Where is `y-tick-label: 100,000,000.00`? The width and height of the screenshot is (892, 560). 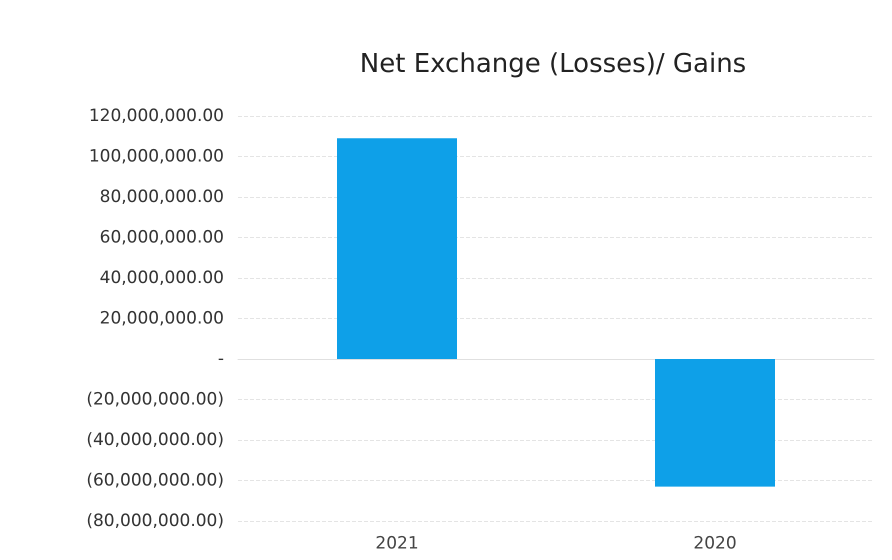
y-tick-label: 100,000,000.00 is located at coordinates (156, 156).